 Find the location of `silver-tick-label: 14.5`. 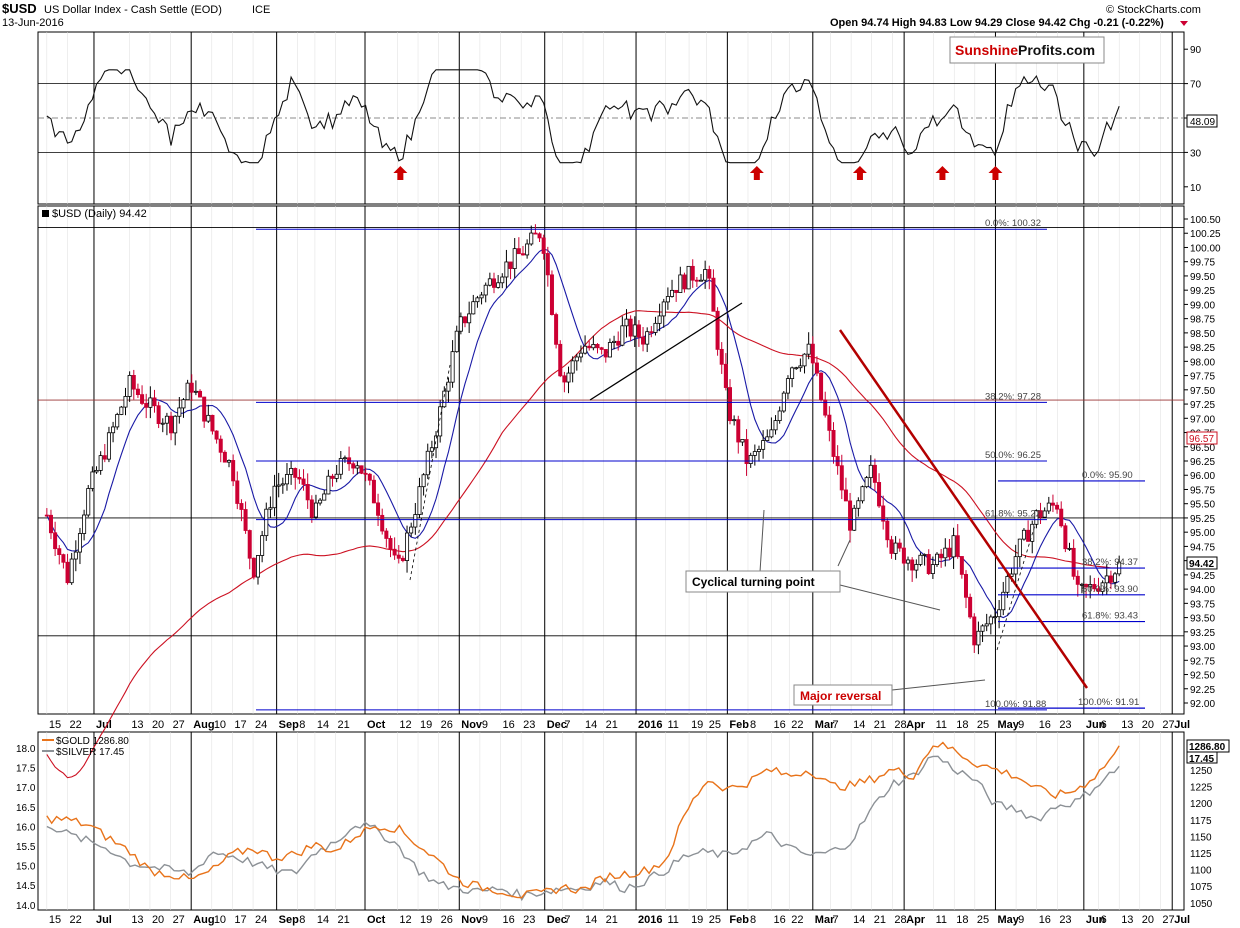

silver-tick-label: 14.5 is located at coordinates (26, 886).